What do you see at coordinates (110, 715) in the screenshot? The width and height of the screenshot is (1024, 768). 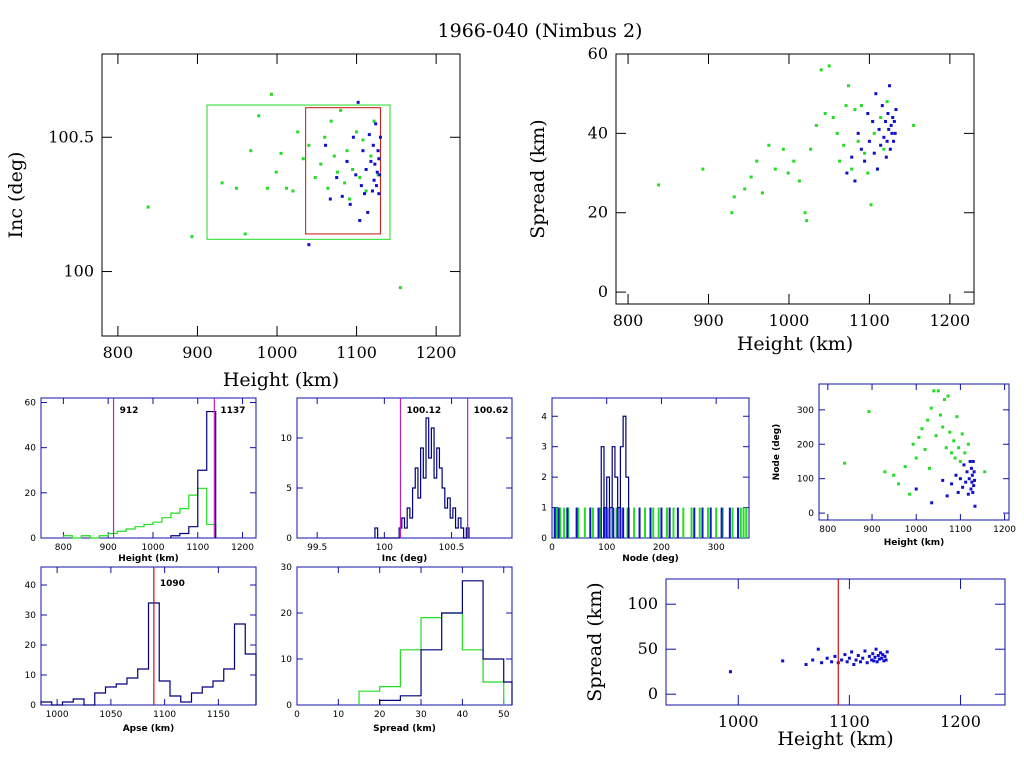 I see `x-tick-label: 1050` at bounding box center [110, 715].